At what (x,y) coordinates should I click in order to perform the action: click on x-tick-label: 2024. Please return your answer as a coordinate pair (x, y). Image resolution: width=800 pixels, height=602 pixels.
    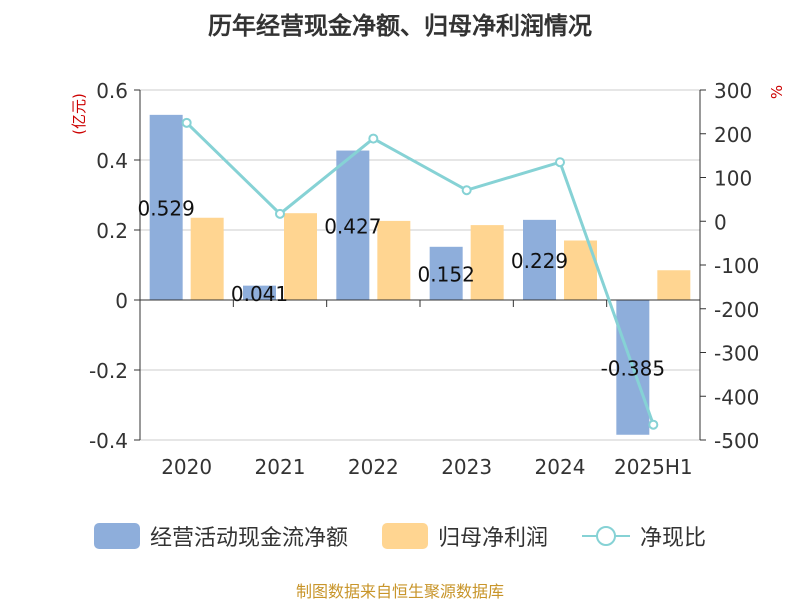
    Looking at the image, I should click on (560, 467).